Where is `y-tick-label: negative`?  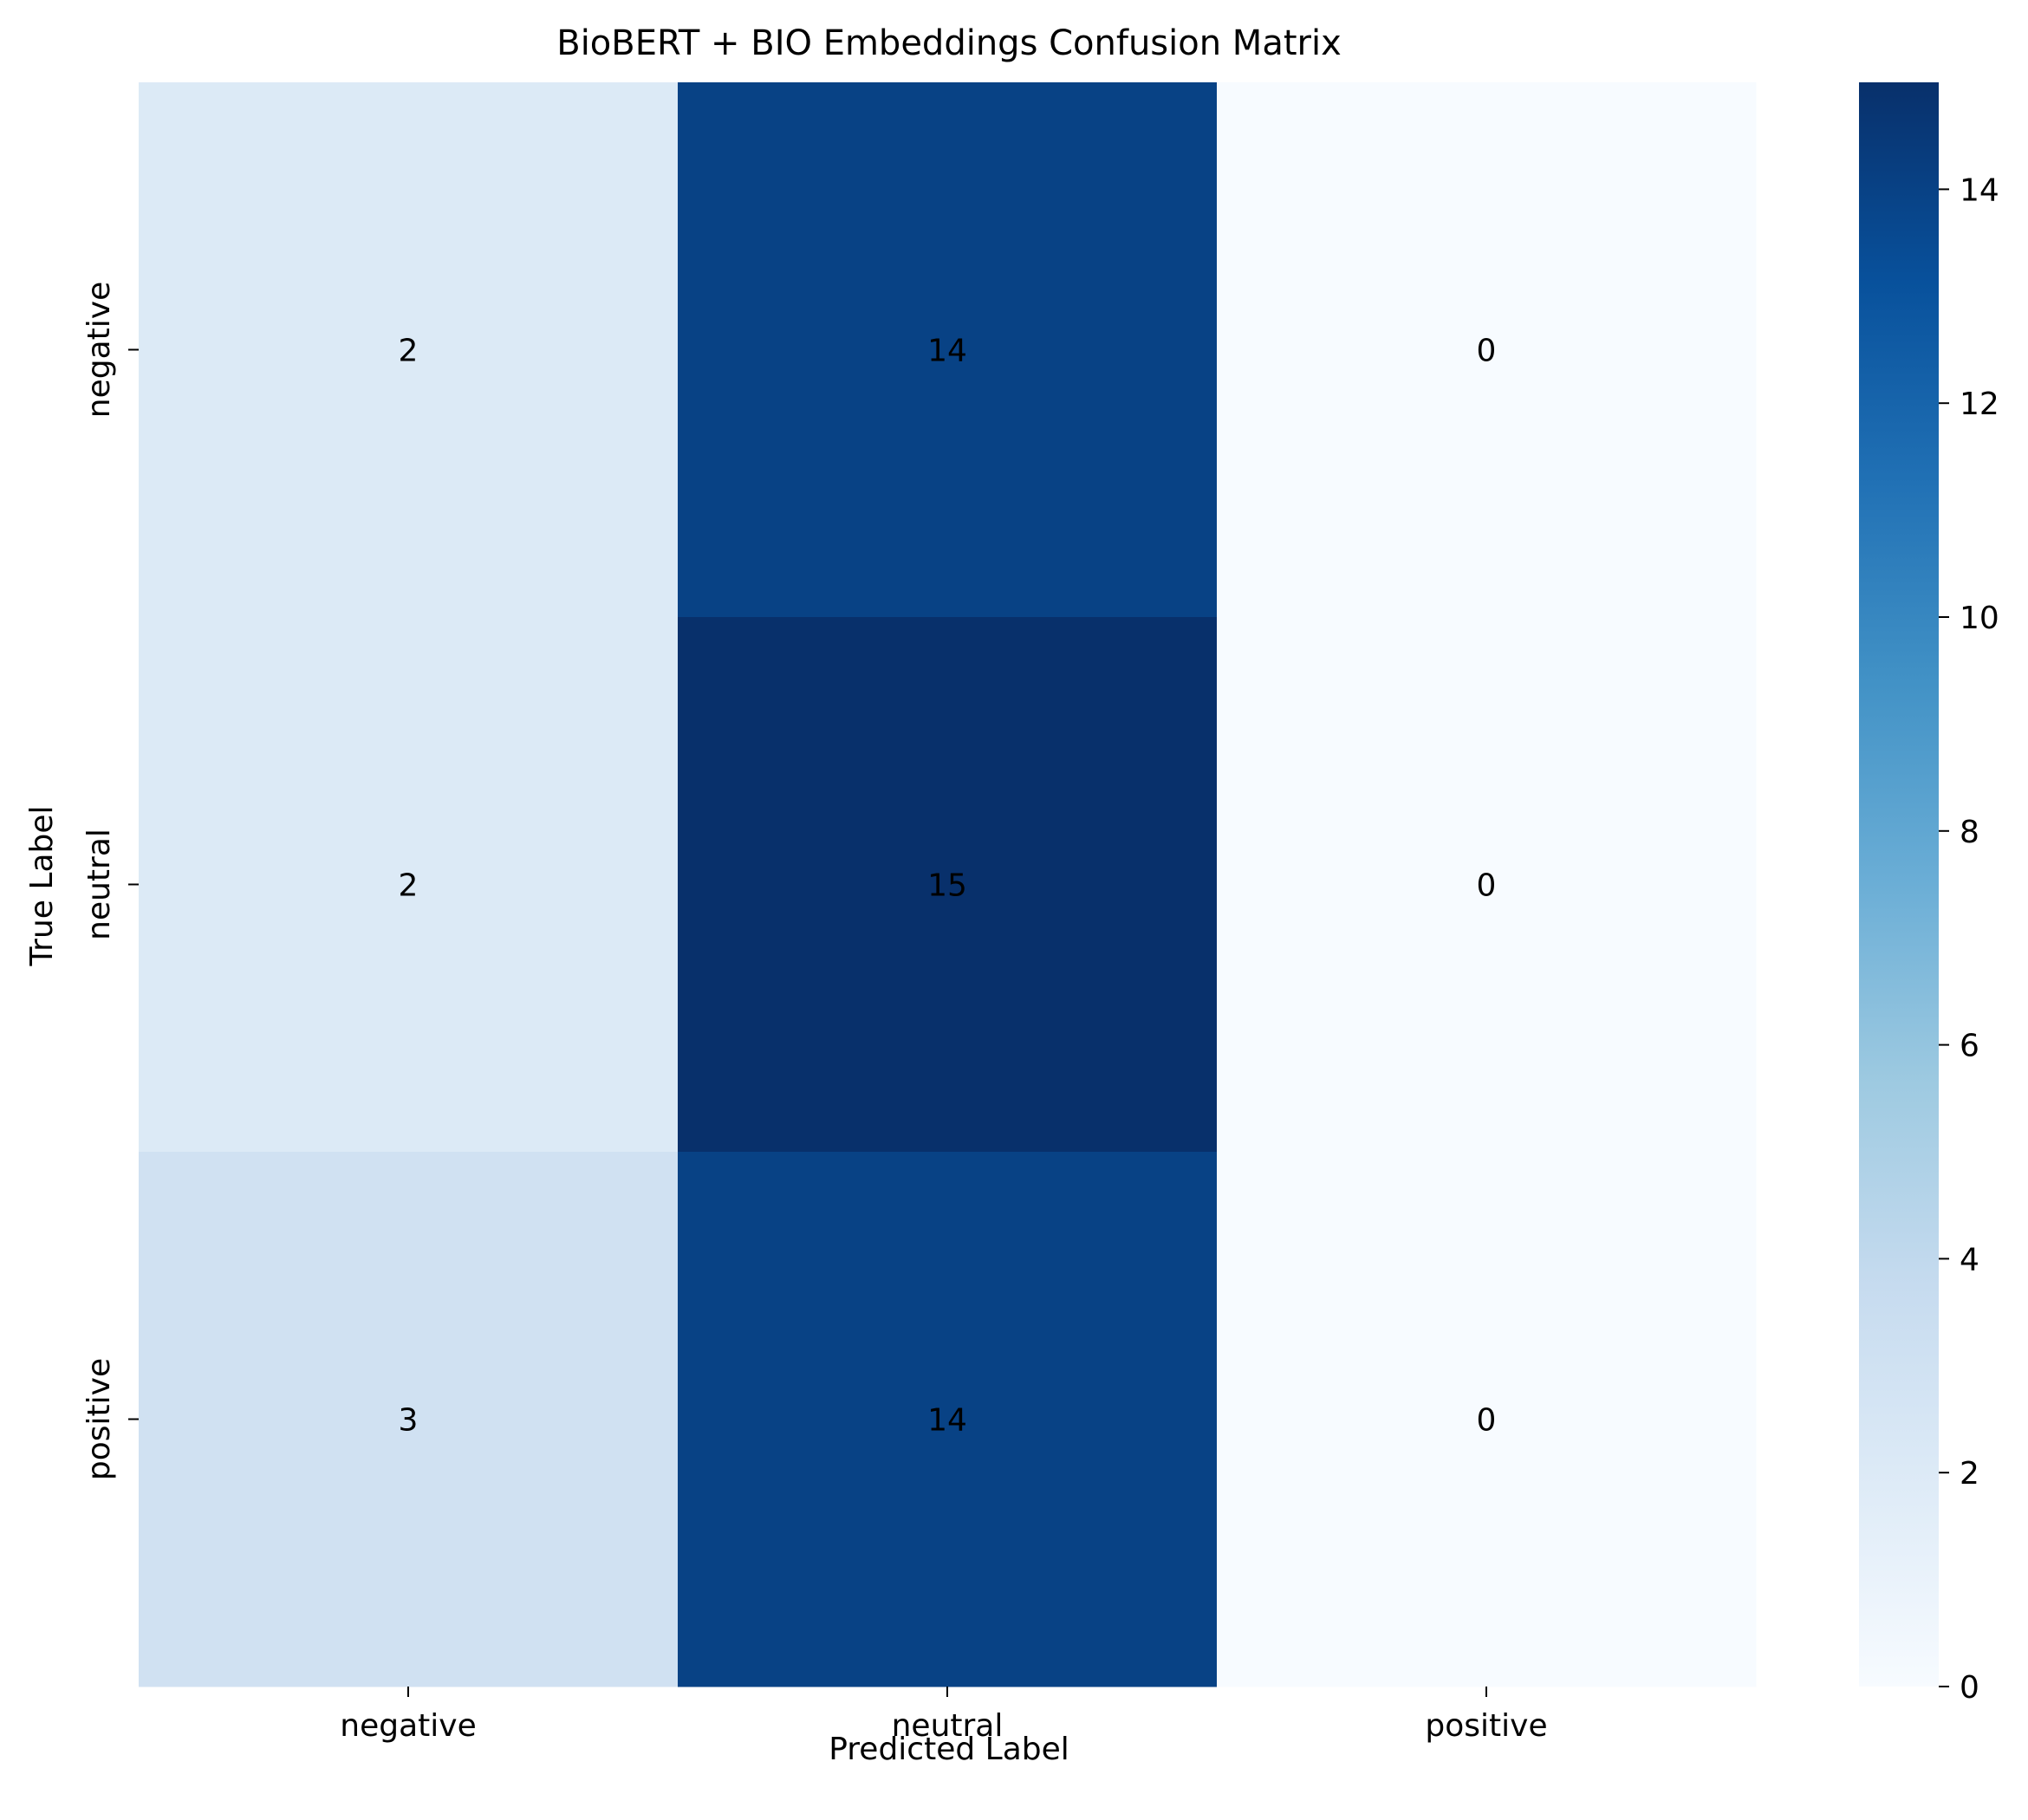 y-tick-label: negative is located at coordinates (99, 350).